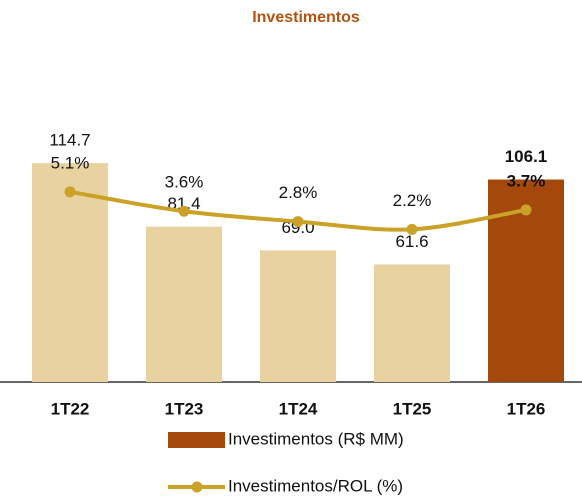 Image resolution: width=582 pixels, height=498 pixels. Describe the element at coordinates (412, 408) in the screenshot. I see `x-tick-label: 1T25` at that location.